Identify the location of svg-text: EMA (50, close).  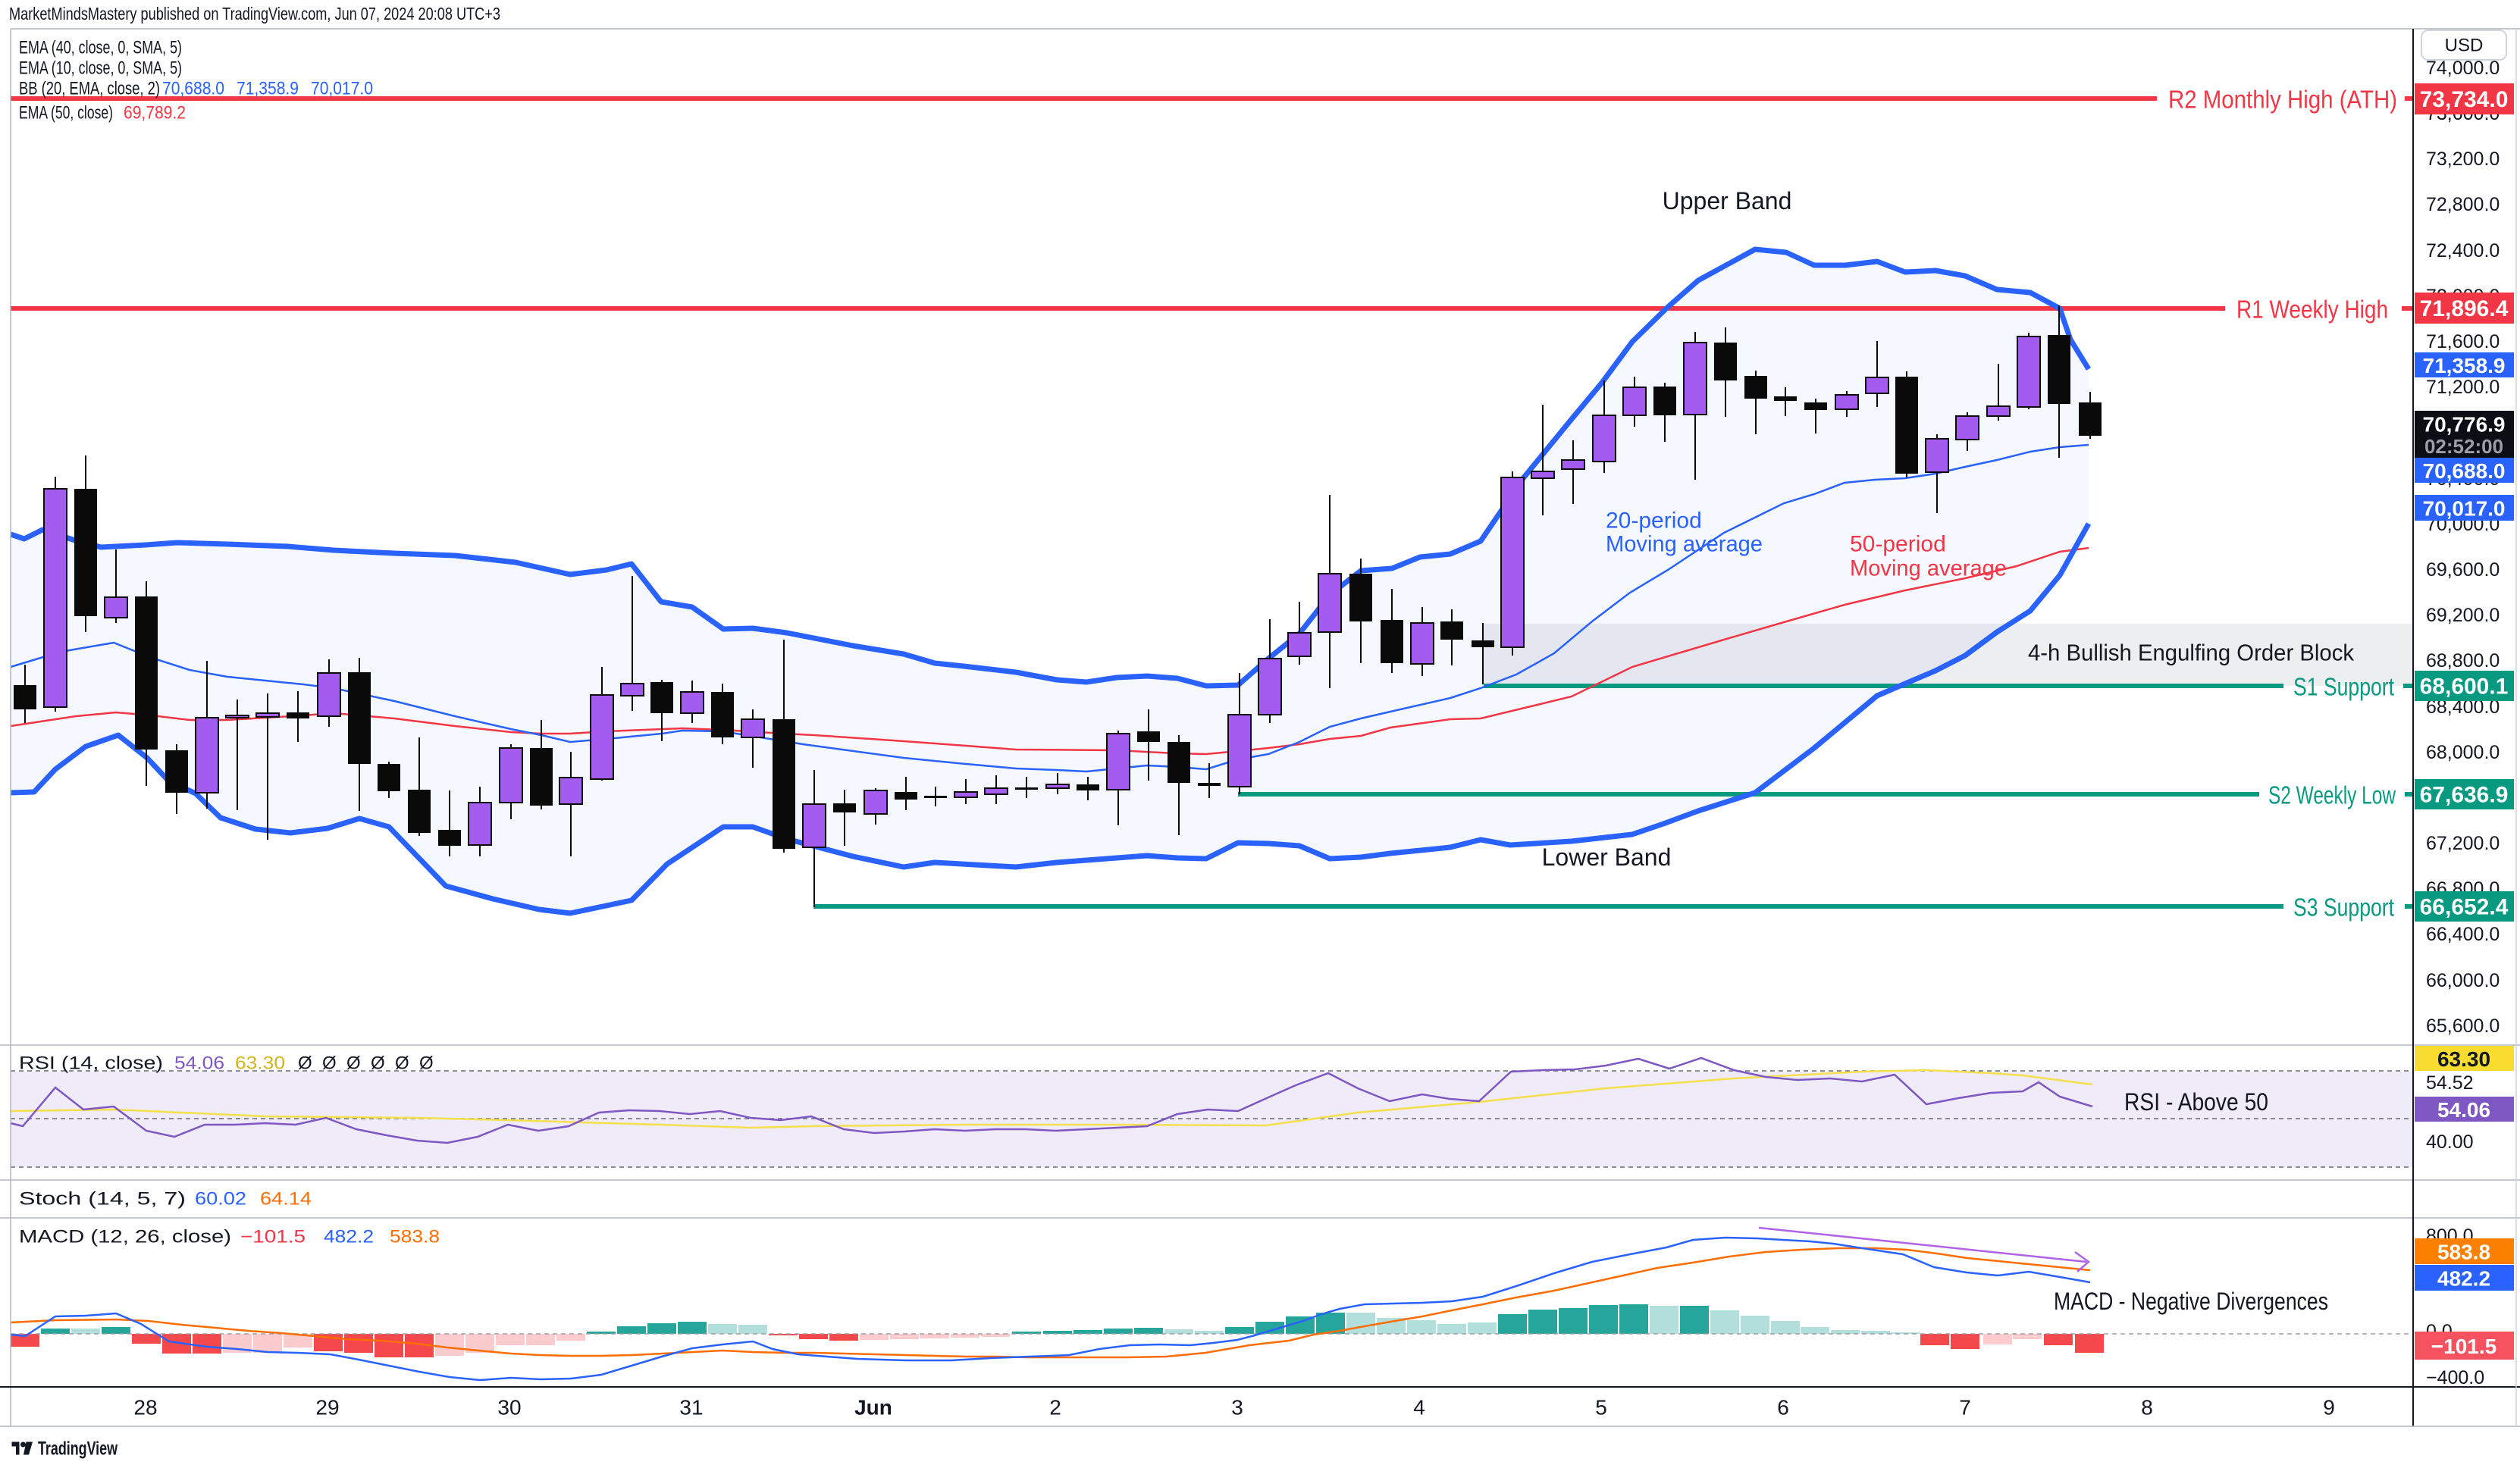
(66, 114).